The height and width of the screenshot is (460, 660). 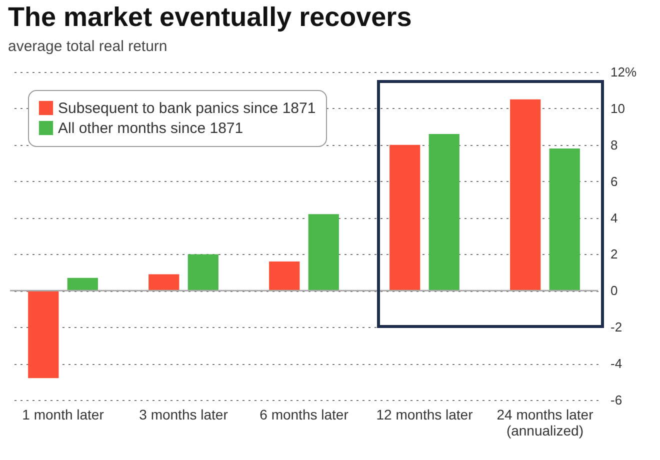 I want to click on y-tick-label: -6, so click(x=616, y=400).